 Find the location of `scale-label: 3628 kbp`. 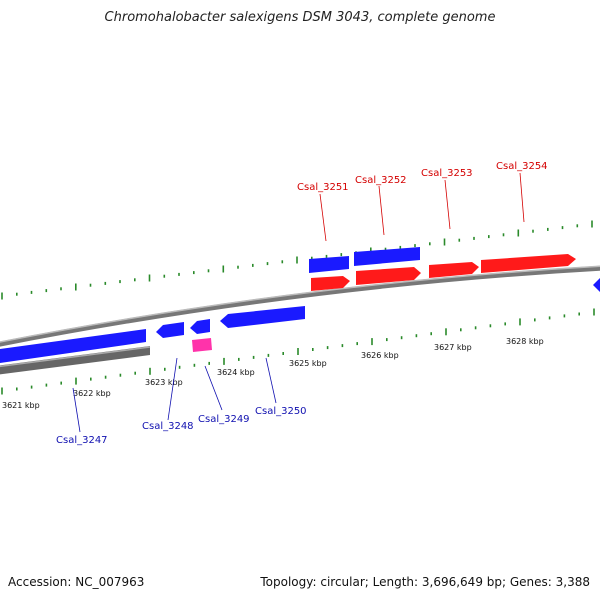

scale-label: 3628 kbp is located at coordinates (525, 341).